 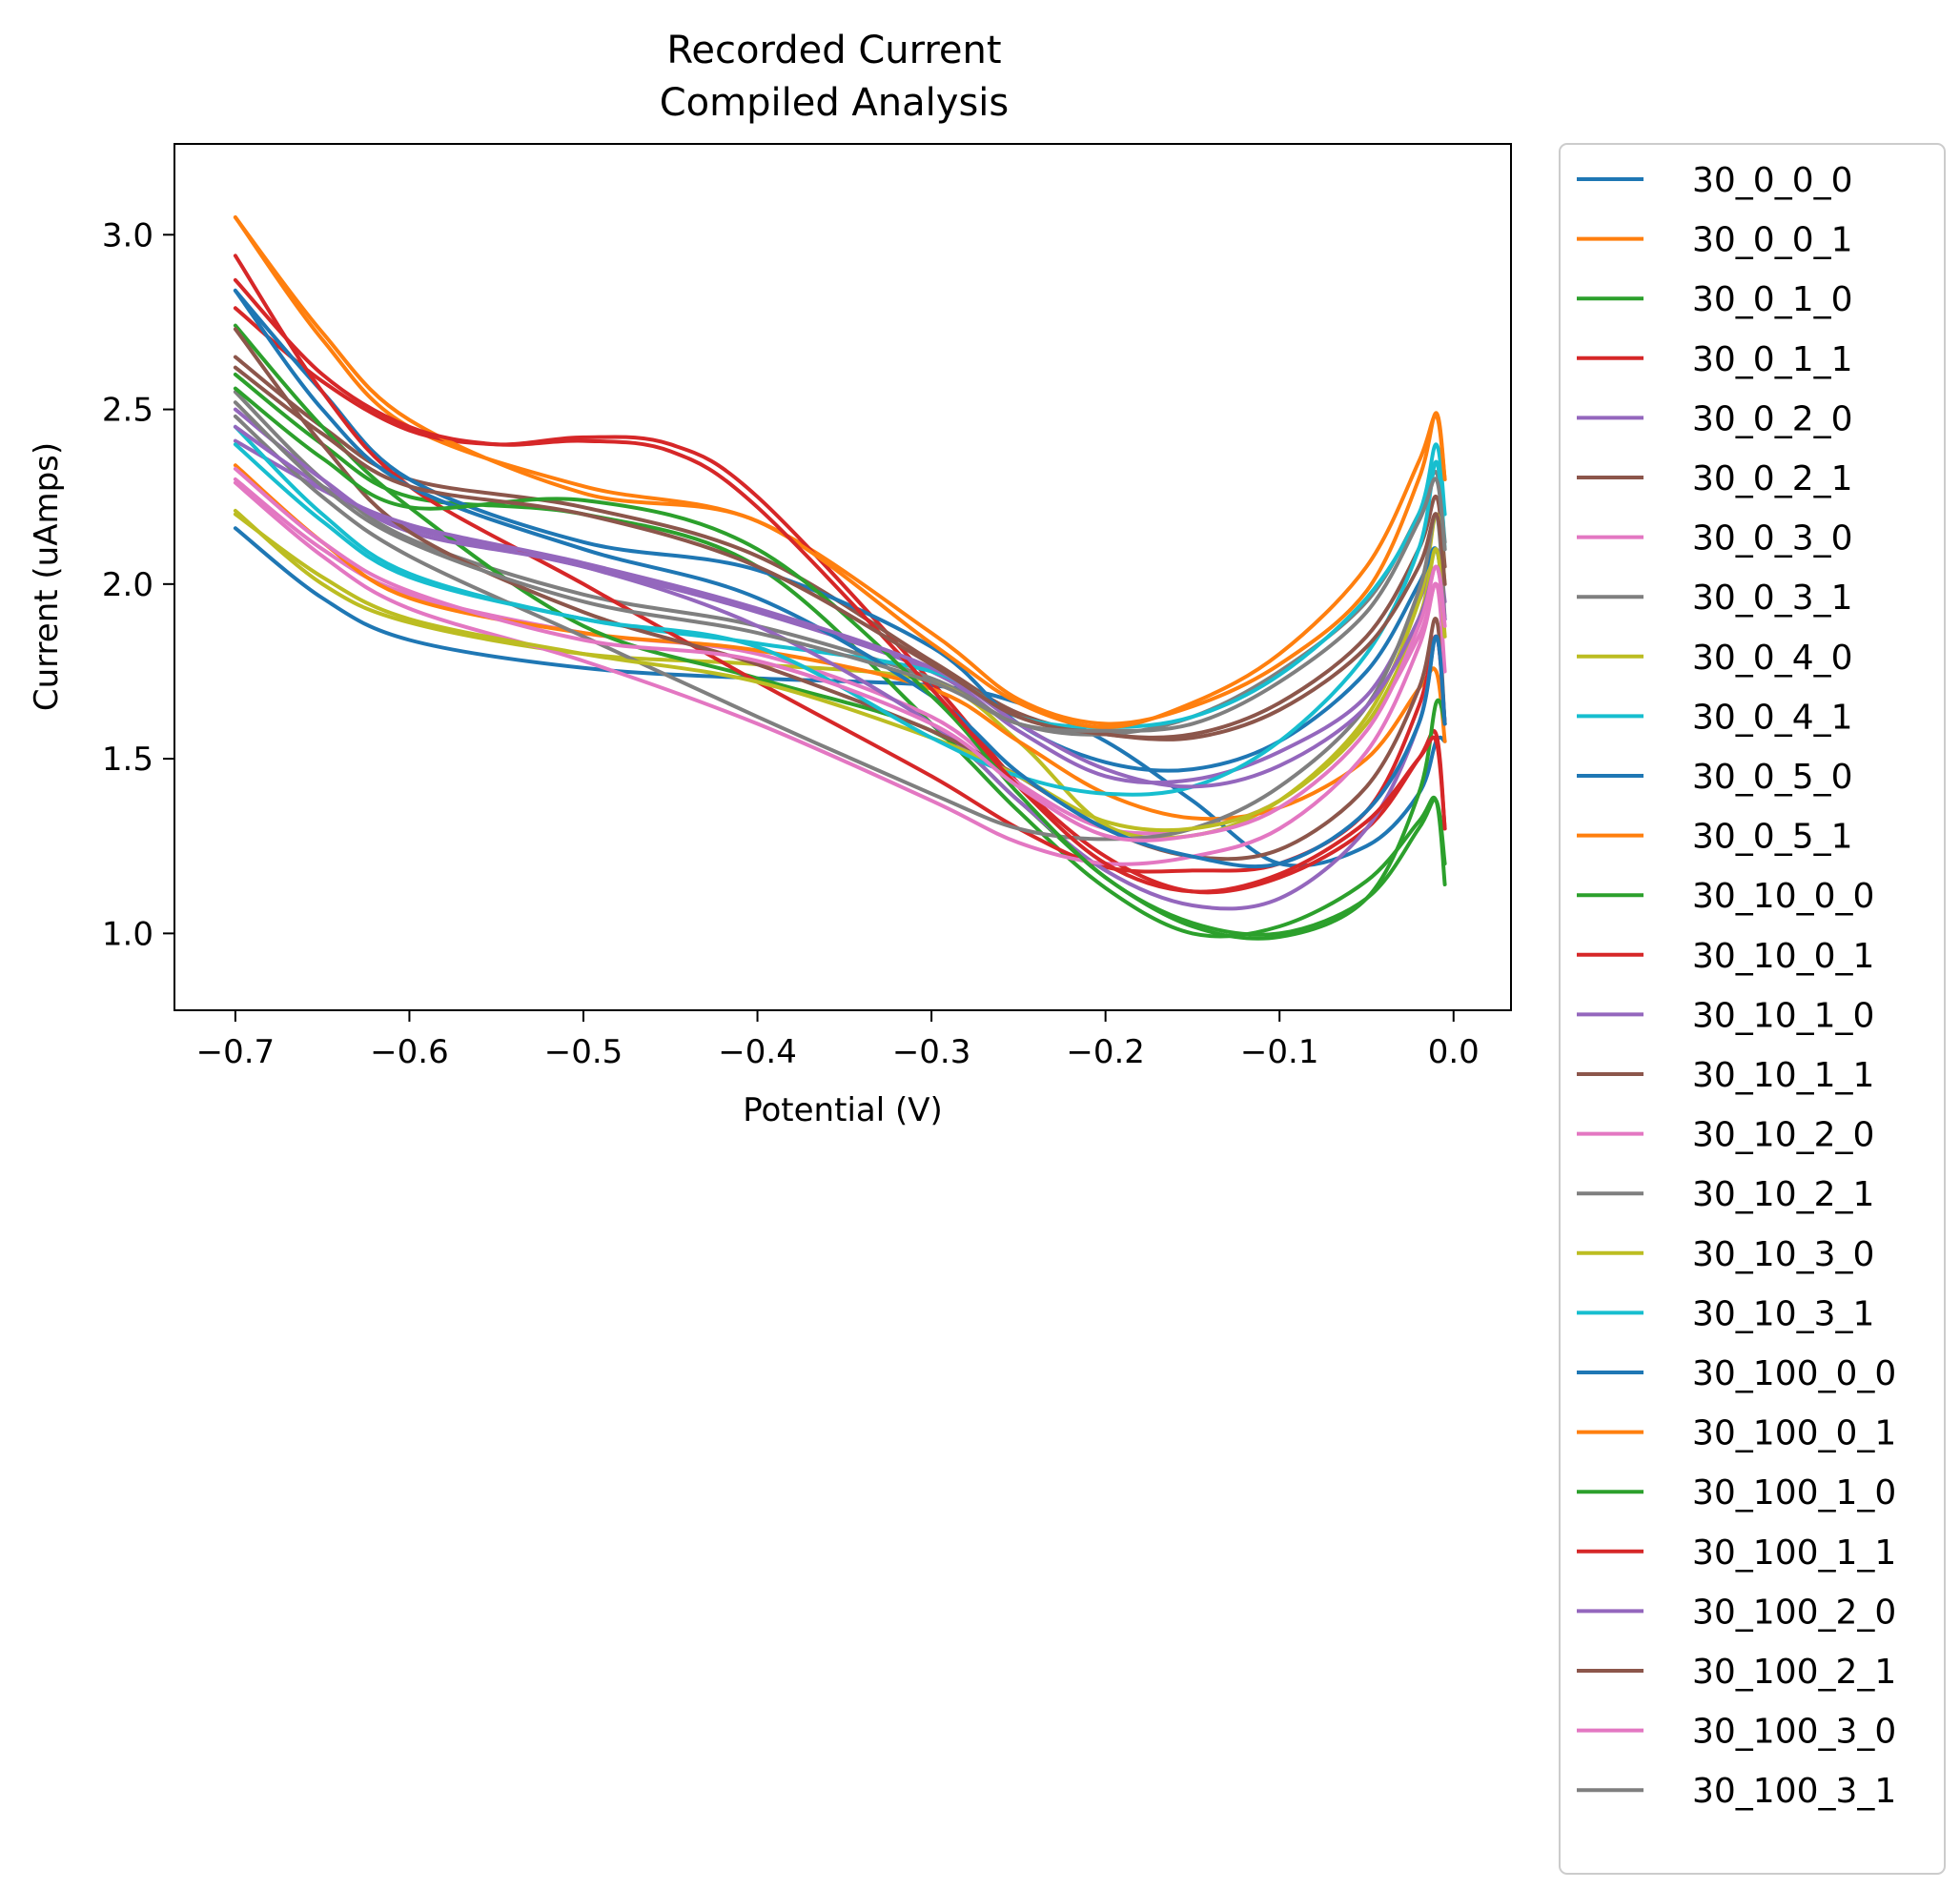 What do you see at coordinates (1794, 1433) in the screenshot?
I see `legend-label: 30_100_0_1` at bounding box center [1794, 1433].